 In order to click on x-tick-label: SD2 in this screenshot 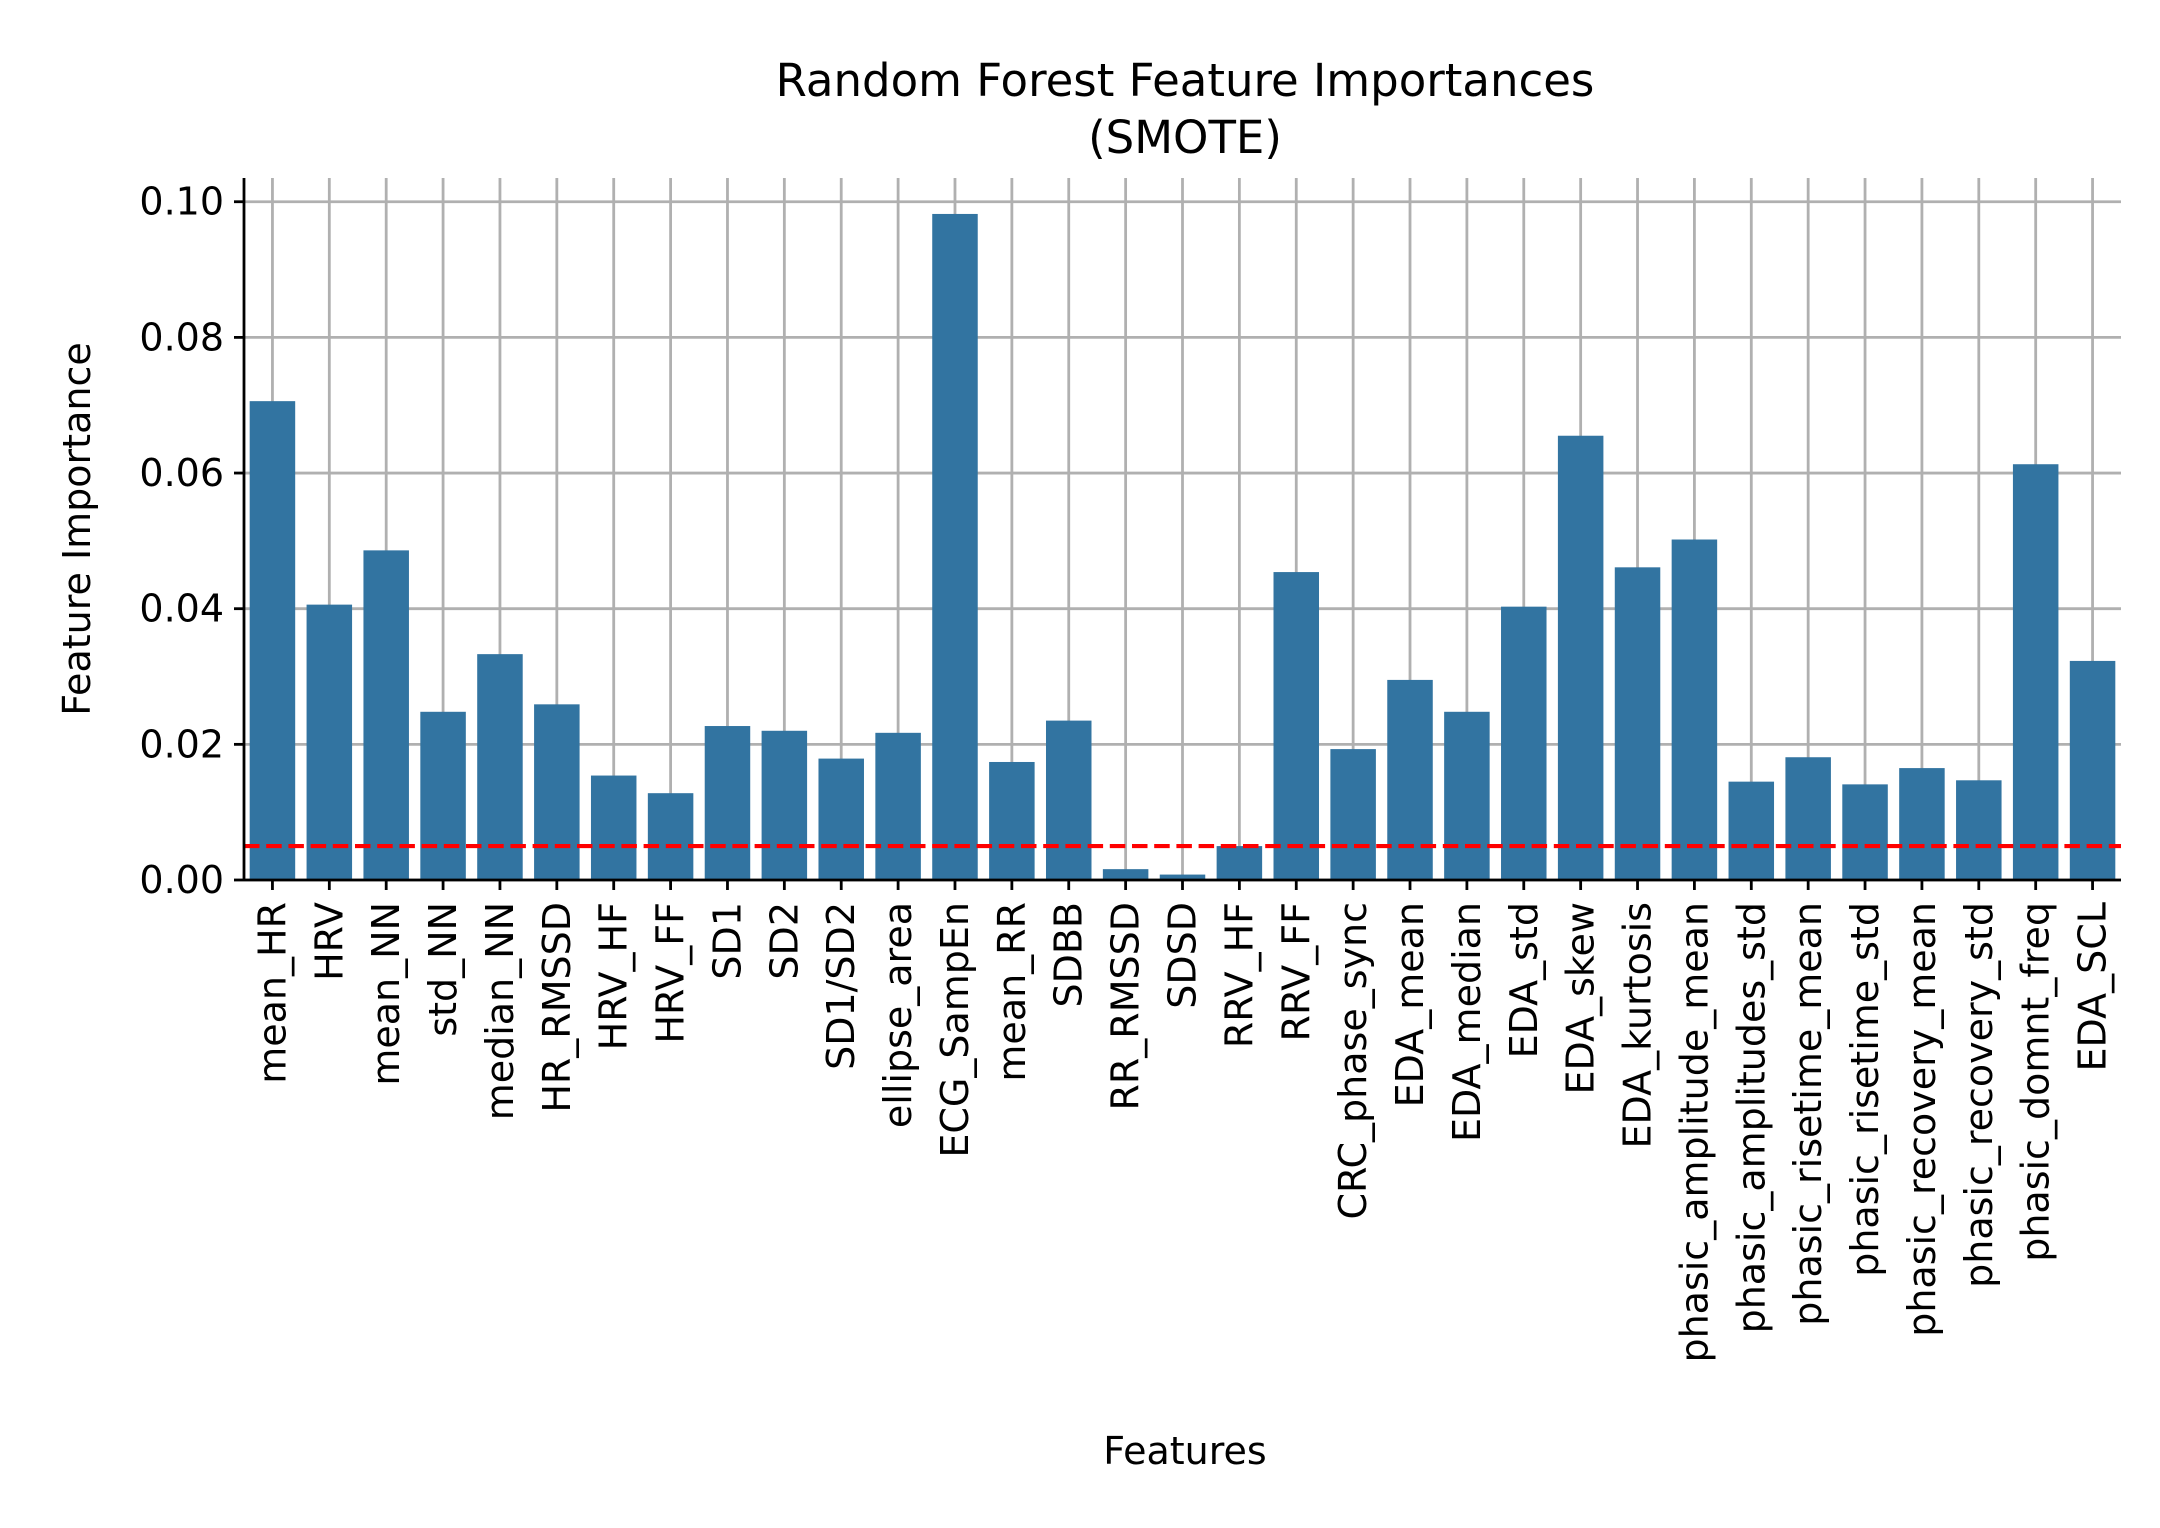, I will do `click(784, 941)`.